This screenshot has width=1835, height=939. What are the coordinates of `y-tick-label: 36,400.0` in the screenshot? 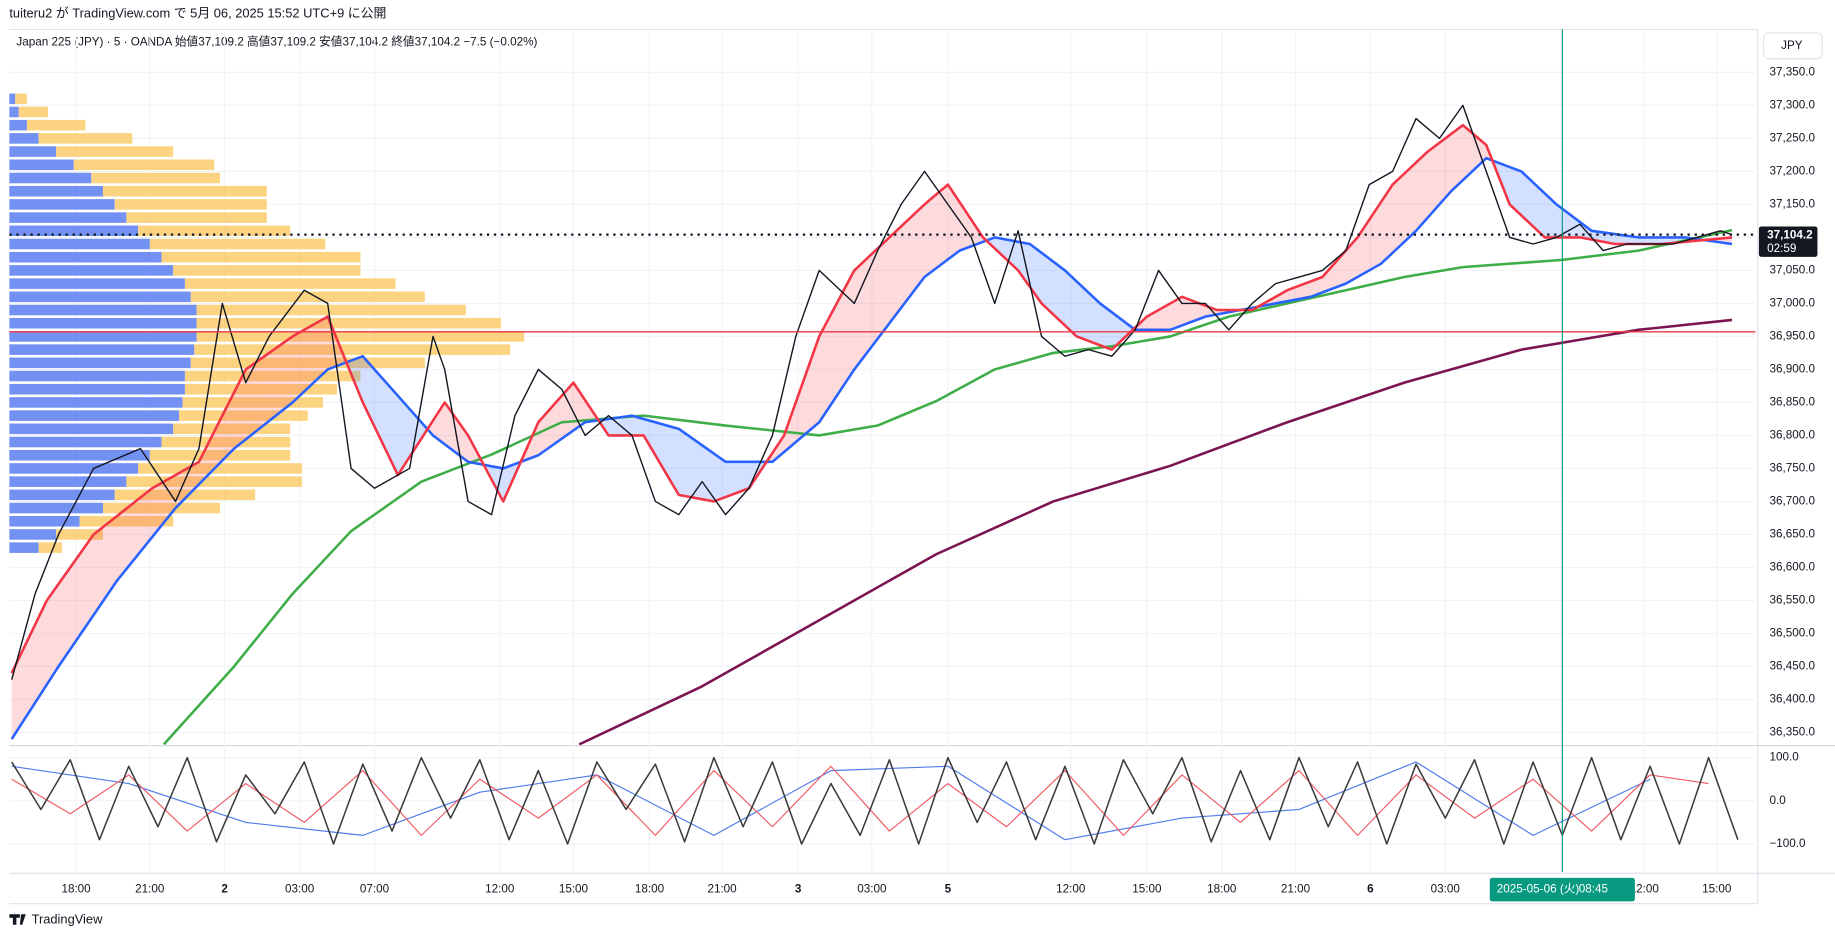 It's located at (1792, 699).